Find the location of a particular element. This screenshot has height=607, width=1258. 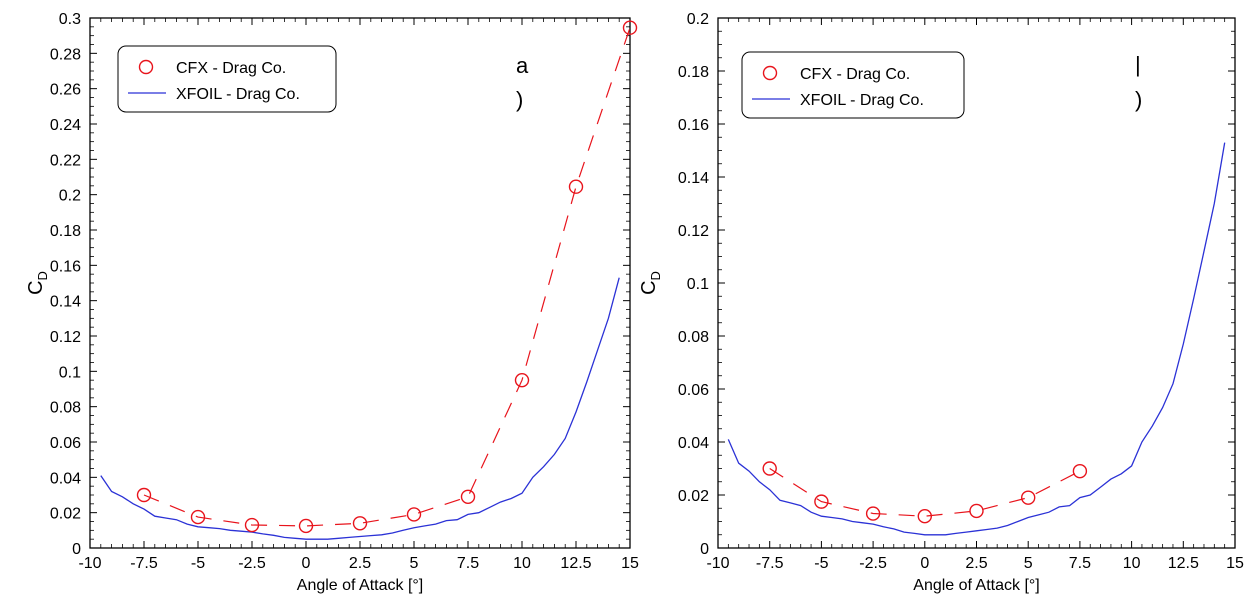

y-tick-label: 0.22 is located at coordinates (65, 160).